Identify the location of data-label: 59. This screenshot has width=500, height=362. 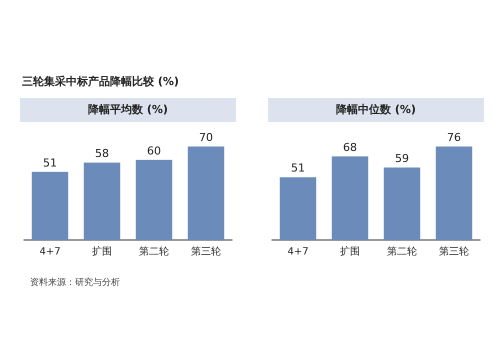
(402, 158).